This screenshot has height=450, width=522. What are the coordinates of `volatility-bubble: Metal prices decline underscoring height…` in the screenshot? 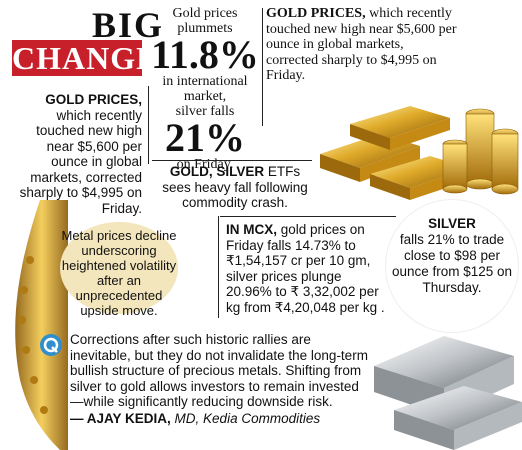 It's located at (119, 270).